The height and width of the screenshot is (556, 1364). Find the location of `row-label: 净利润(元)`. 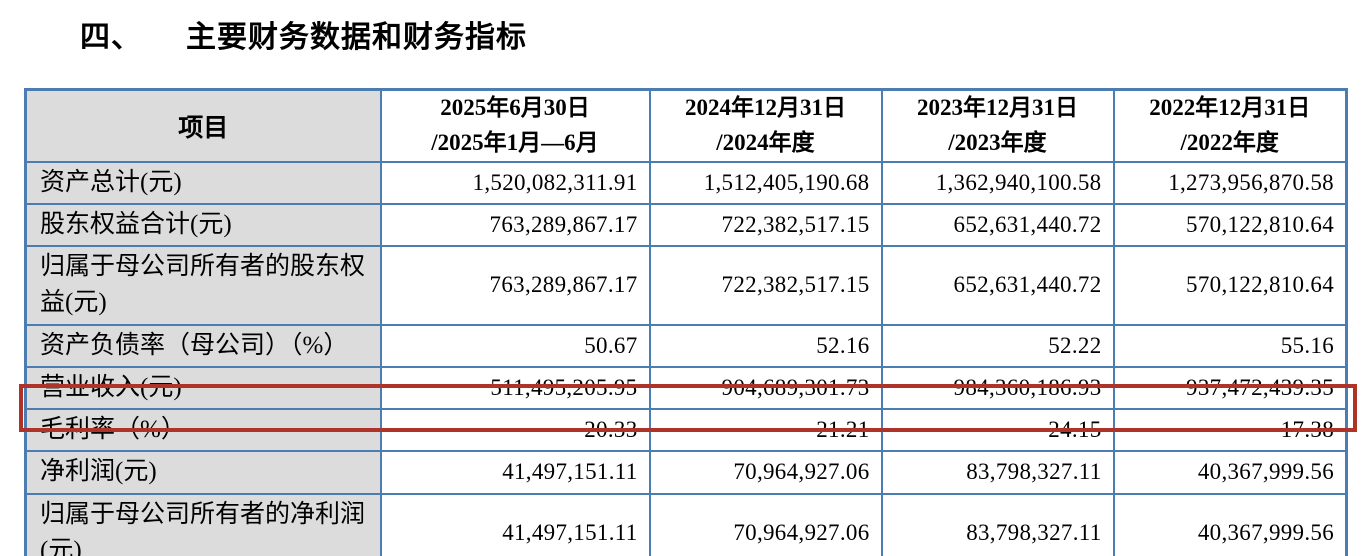

row-label: 净利润(元) is located at coordinates (203, 472).